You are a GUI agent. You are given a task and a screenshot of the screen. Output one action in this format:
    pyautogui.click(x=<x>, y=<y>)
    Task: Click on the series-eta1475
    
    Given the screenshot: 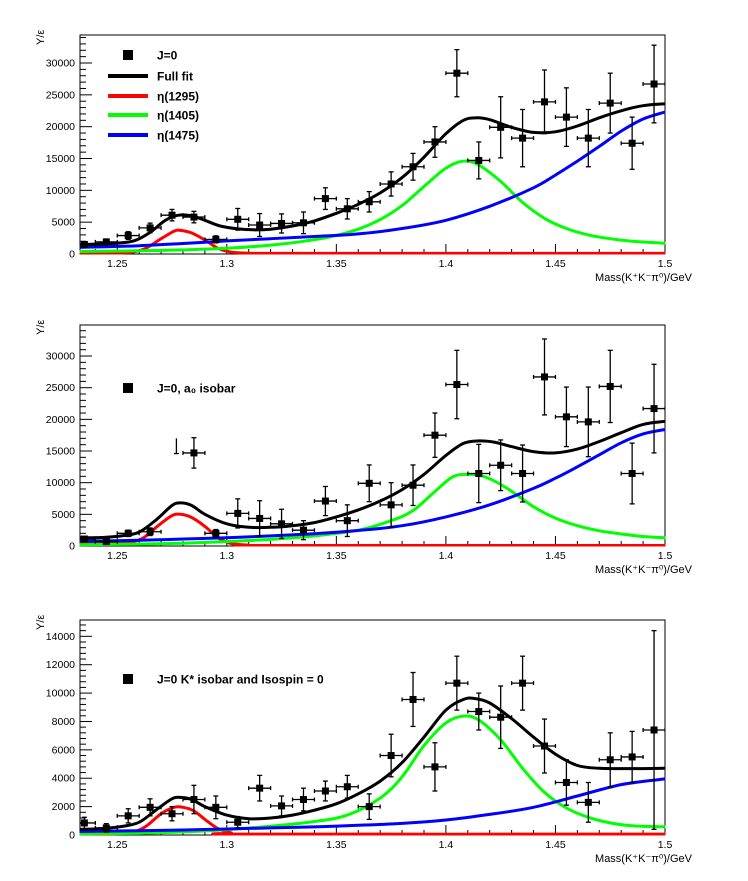 What is the action you would take?
    pyautogui.click(x=372, y=485)
    